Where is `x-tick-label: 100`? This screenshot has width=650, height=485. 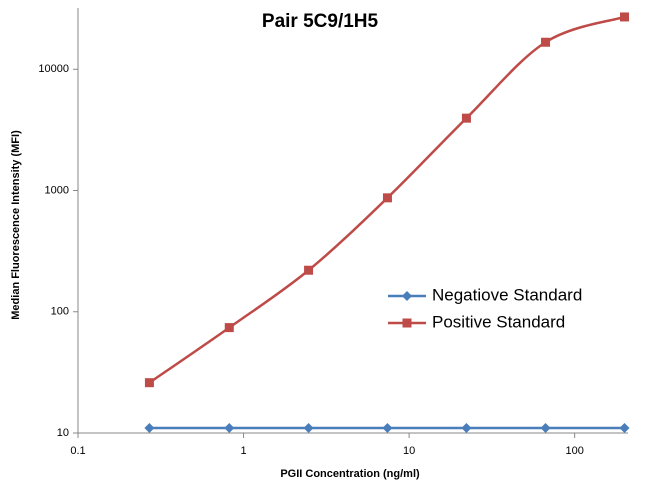 x-tick-label: 100 is located at coordinates (574, 451).